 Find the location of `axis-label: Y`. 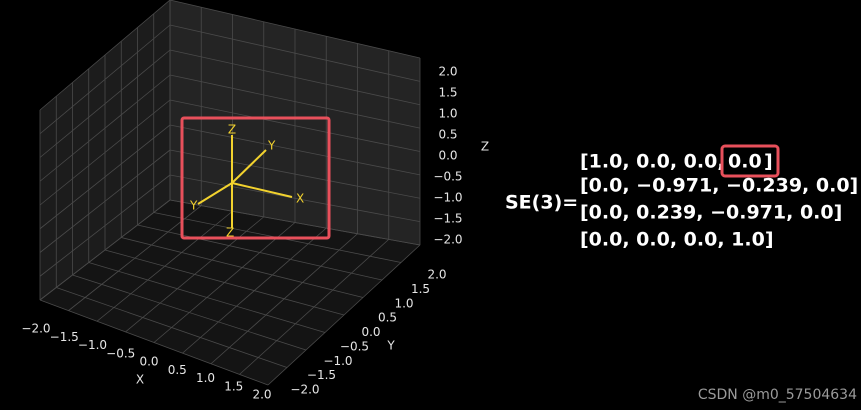

axis-label: Y is located at coordinates (390, 346).